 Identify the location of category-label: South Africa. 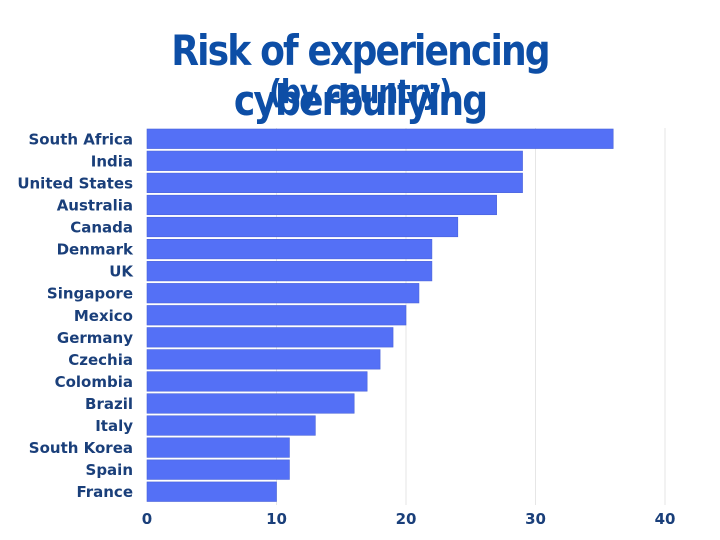
(80, 139).